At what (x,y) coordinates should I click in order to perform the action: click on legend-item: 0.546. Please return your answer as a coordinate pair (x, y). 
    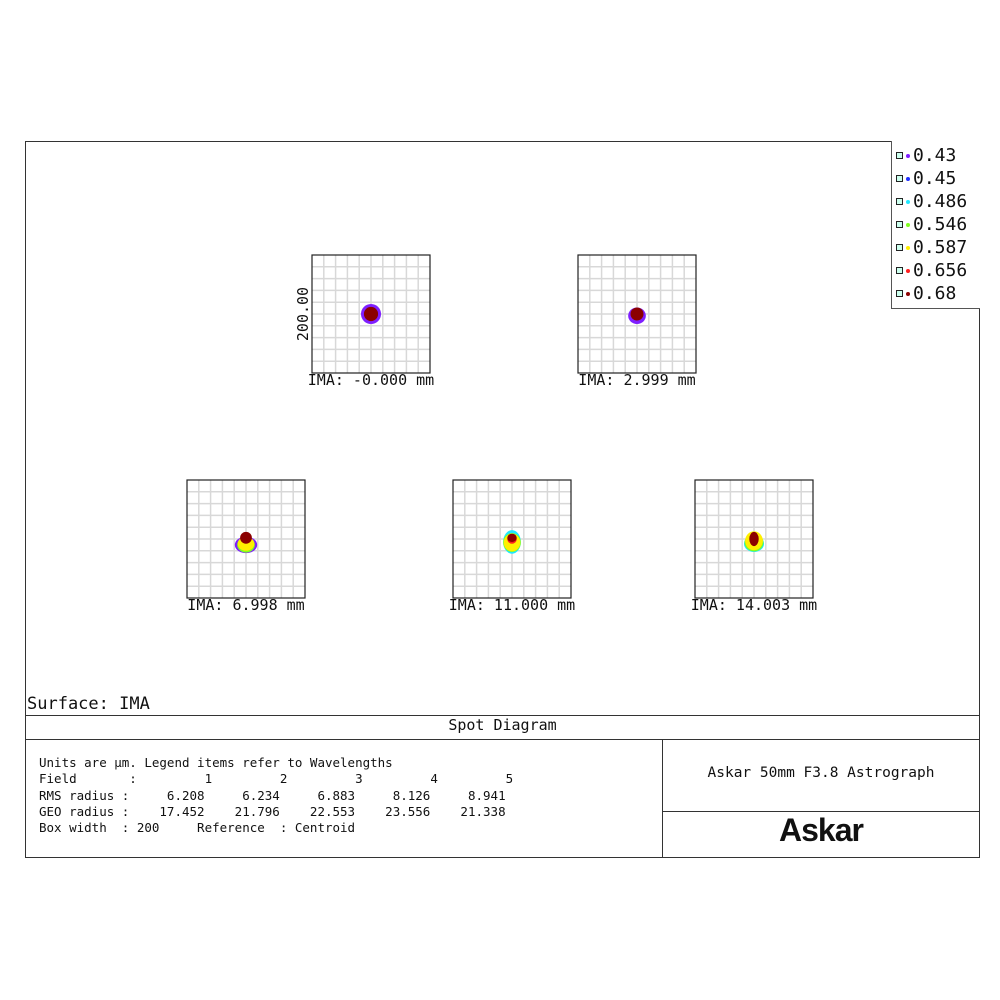
    Looking at the image, I should click on (931, 224).